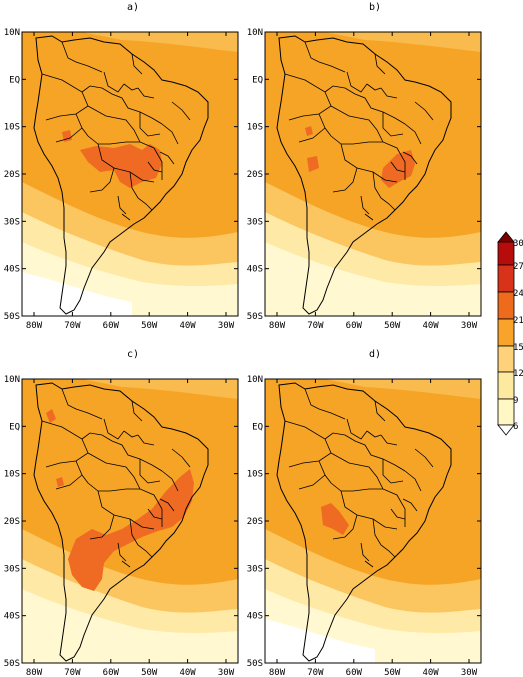  I want to click on colorbar-label: 15, so click(518, 348).